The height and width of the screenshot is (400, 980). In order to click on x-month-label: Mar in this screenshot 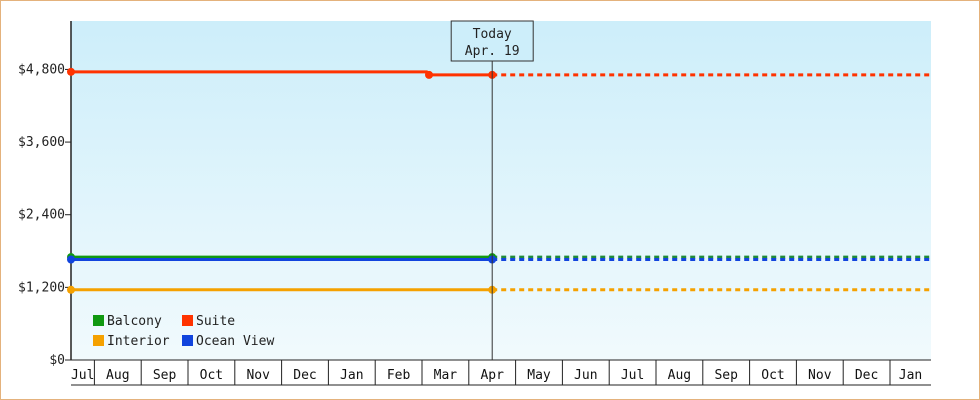, I will do `click(446, 375)`.